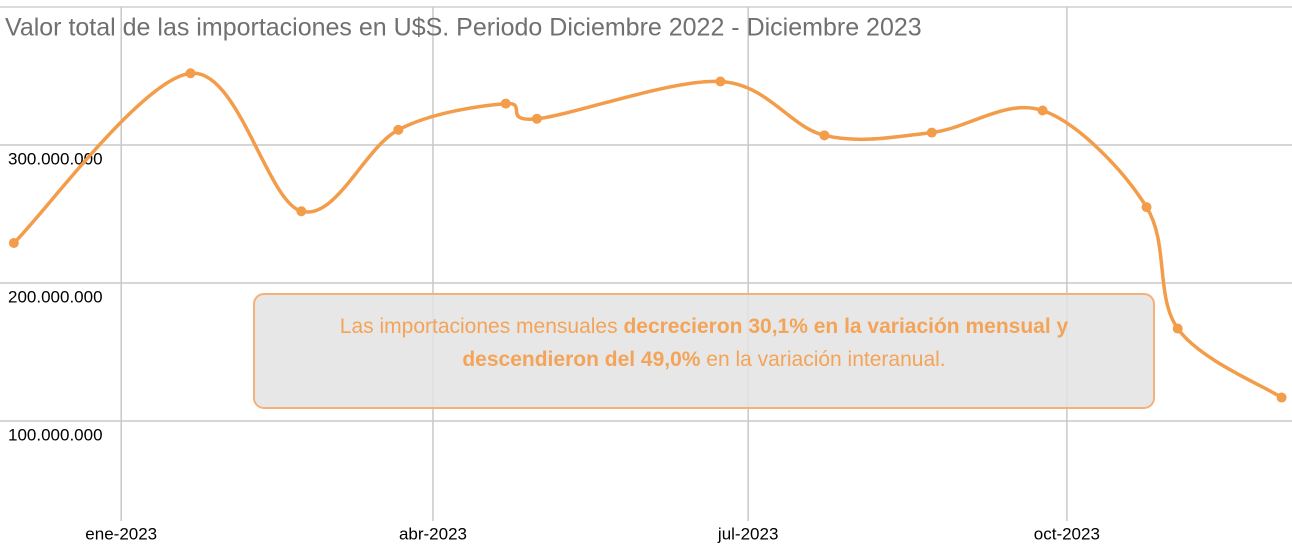  What do you see at coordinates (55, 434) in the screenshot?
I see `y-tick-label: 100.000.000` at bounding box center [55, 434].